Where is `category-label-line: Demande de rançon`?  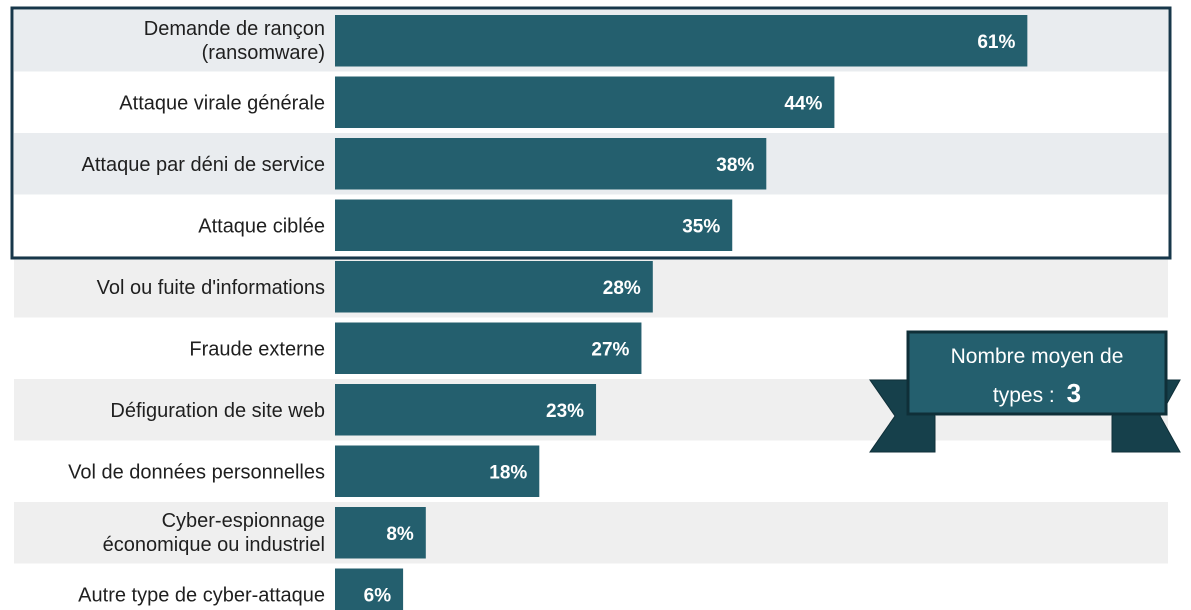
category-label-line: Demande de rançon is located at coordinates (234, 29).